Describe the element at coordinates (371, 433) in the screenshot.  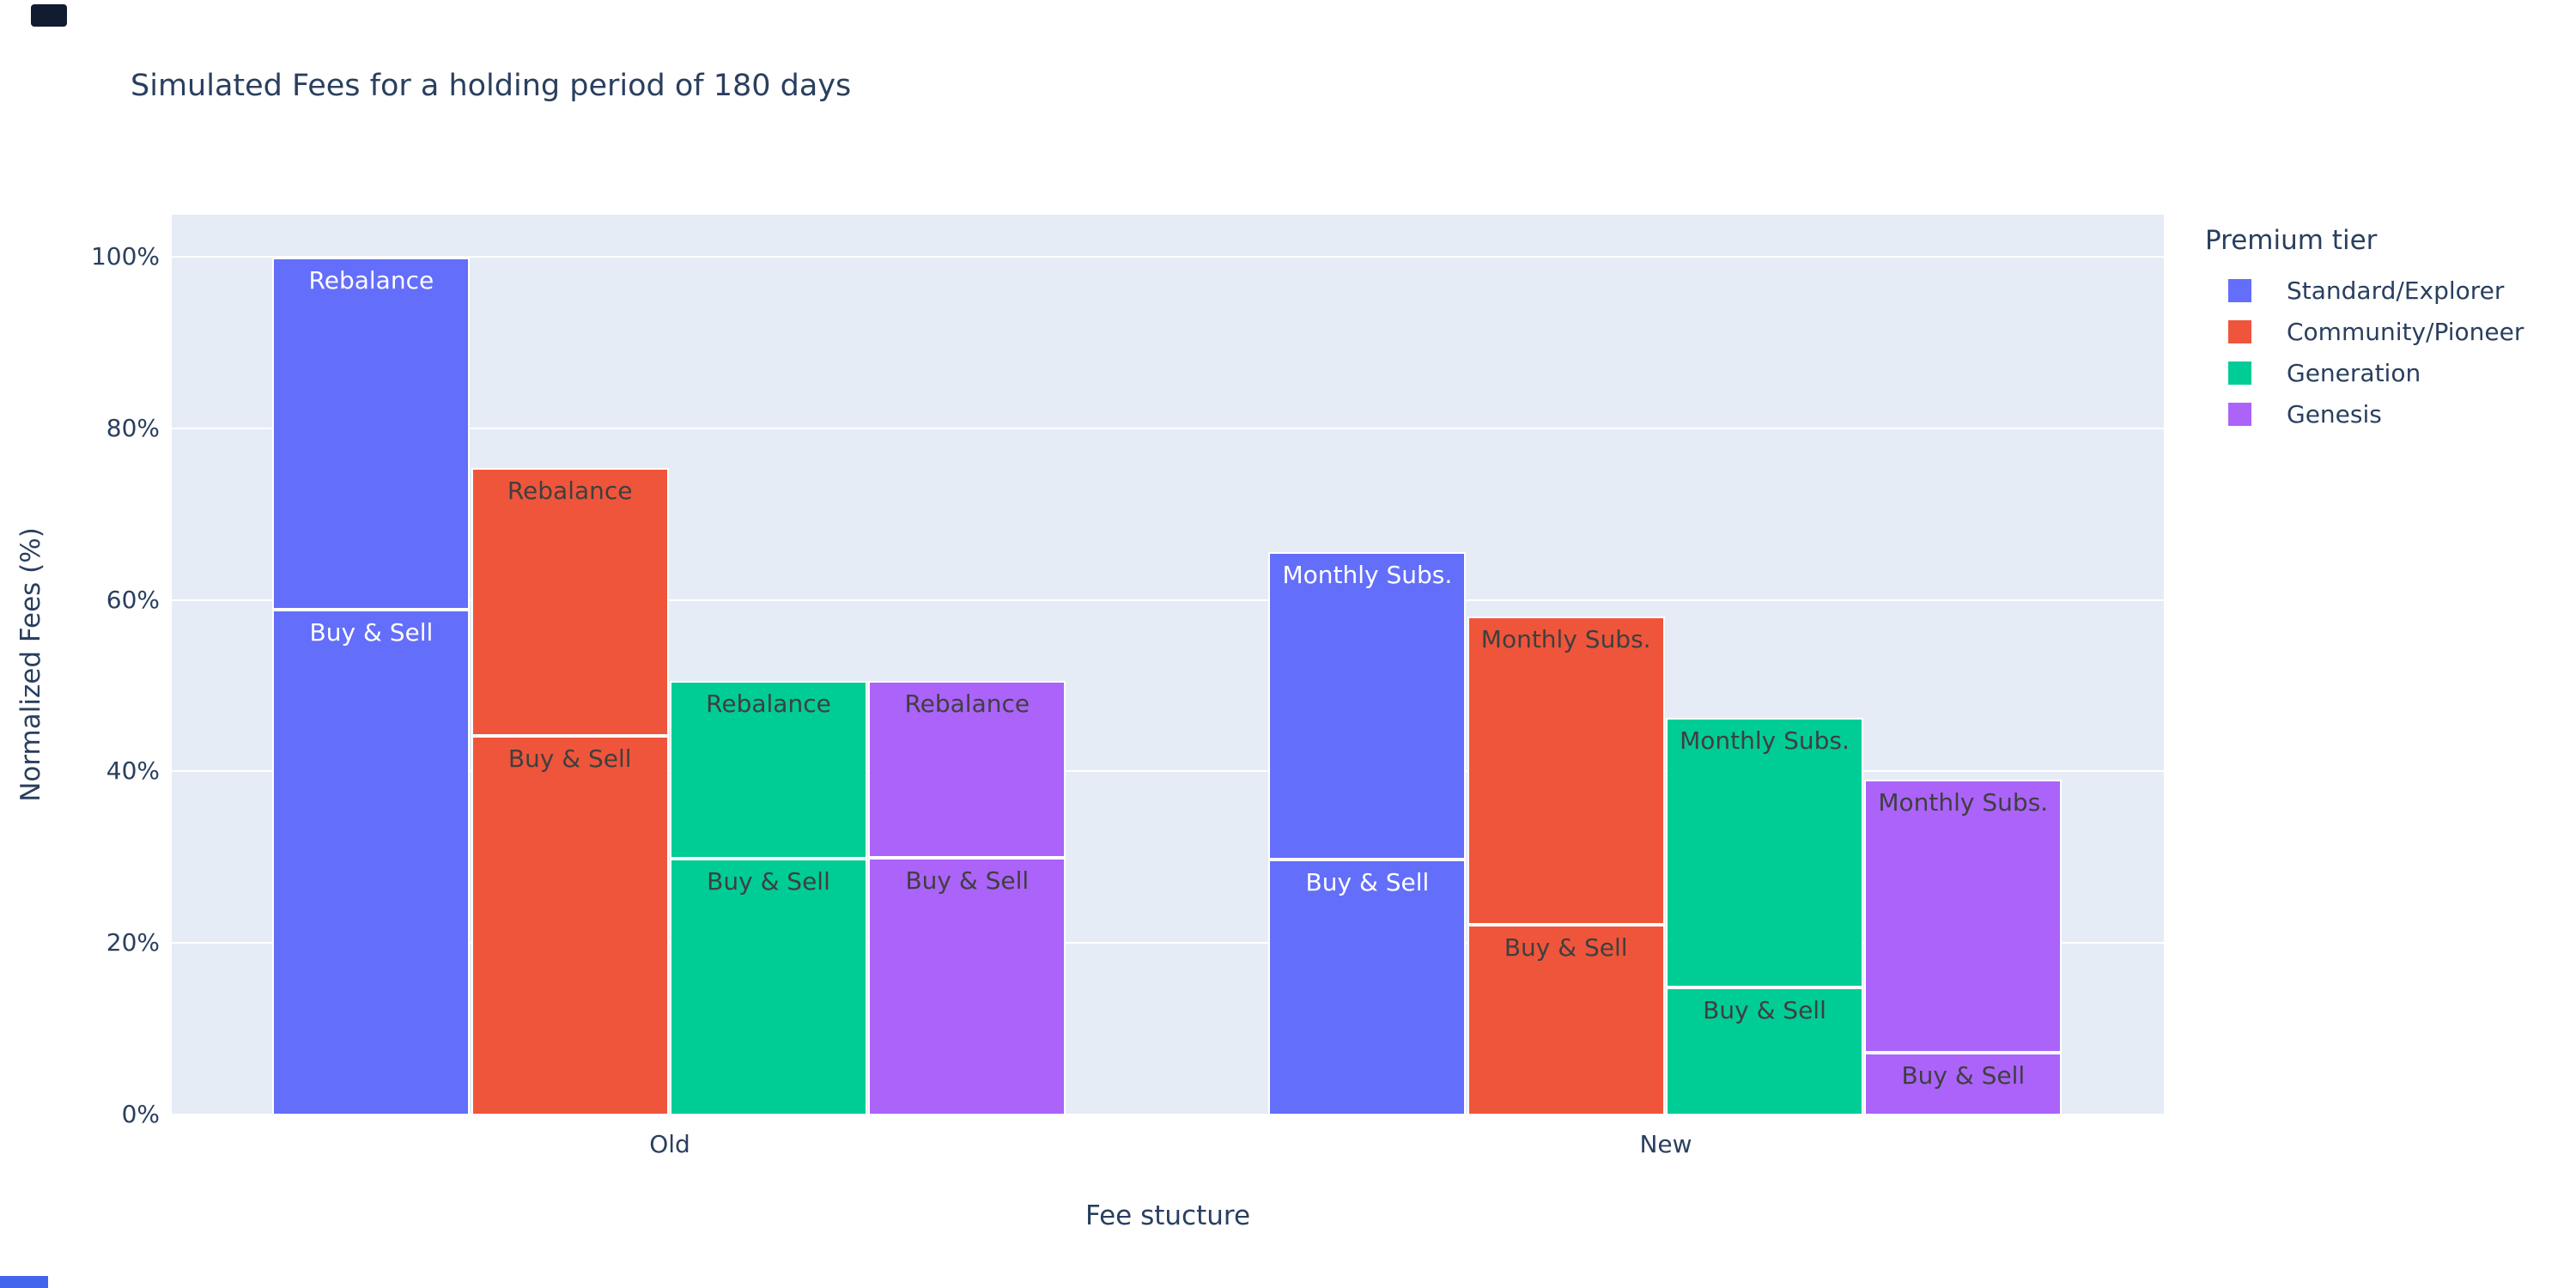
I see `bar-segment-old-standard-explorer-rebalance: Rebalance` at that location.